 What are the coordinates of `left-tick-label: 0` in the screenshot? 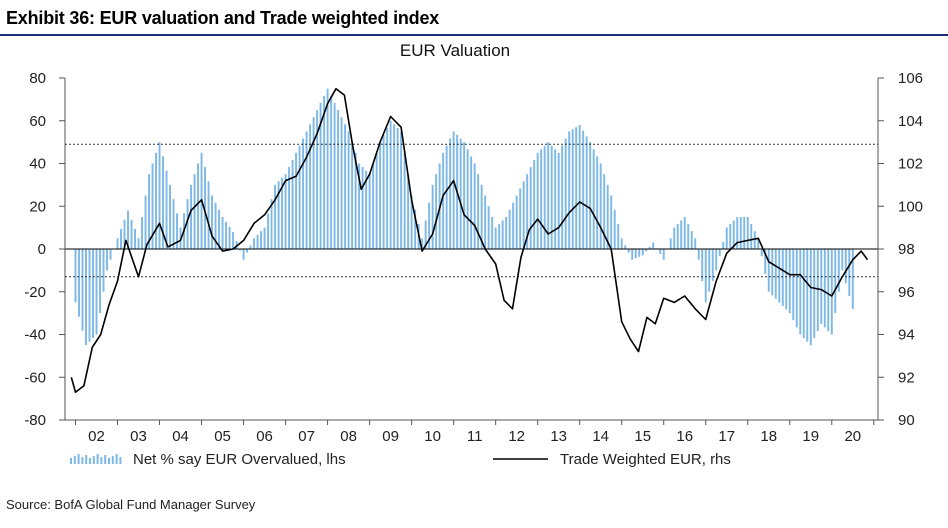 It's located at (42, 249).